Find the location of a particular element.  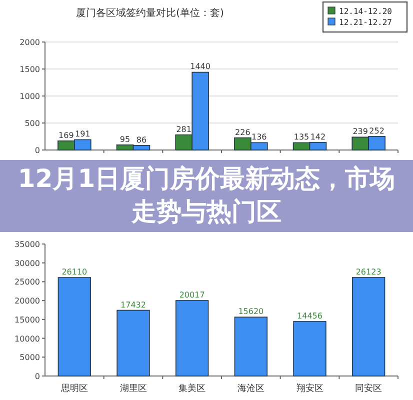

y-tick-label: 1000 is located at coordinates (30, 96).